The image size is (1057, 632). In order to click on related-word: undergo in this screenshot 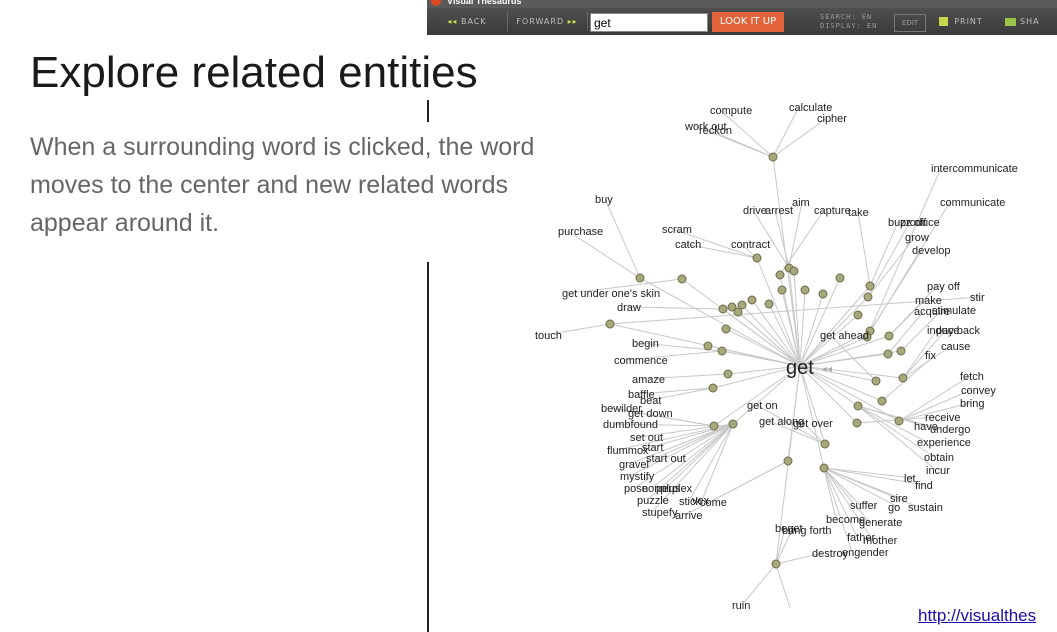, I will do `click(950, 430)`.